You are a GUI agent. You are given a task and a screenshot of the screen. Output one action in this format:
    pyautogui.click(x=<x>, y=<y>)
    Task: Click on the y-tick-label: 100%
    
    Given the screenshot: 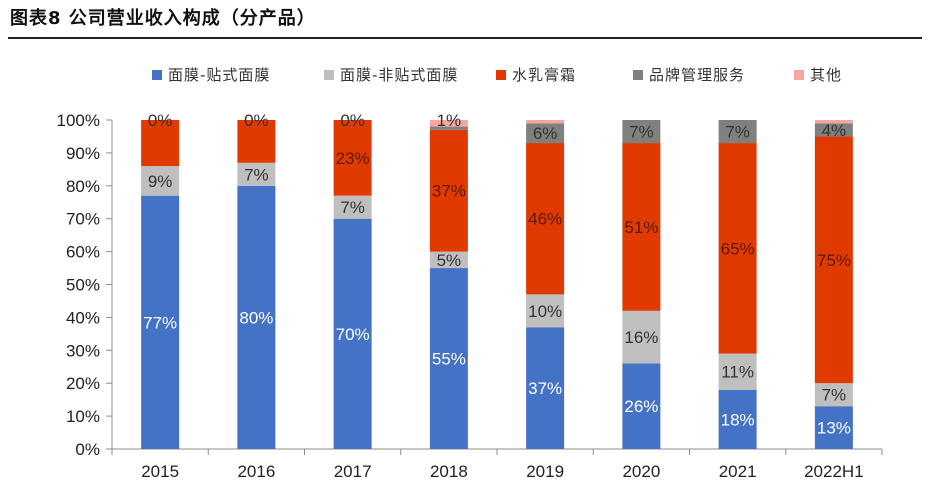 What is the action you would take?
    pyautogui.click(x=78, y=120)
    